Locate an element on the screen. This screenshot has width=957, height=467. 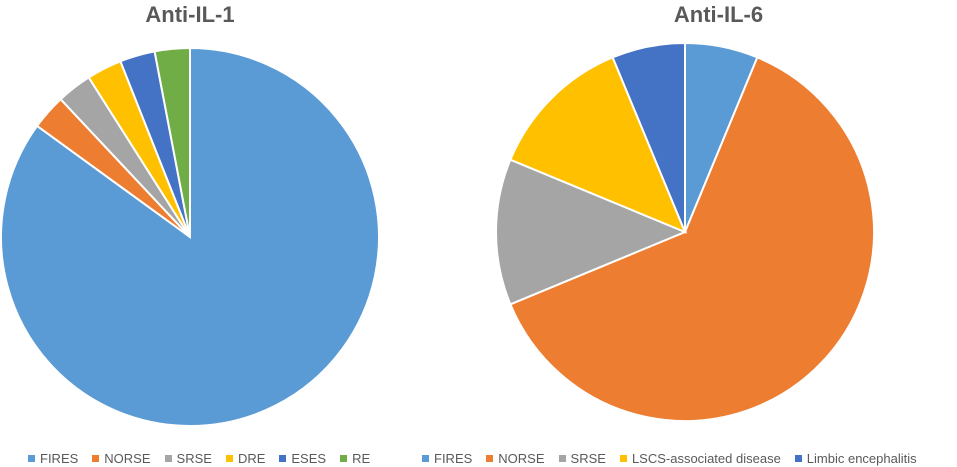
legend-item-limbic-encephalitis: Limbic encephalitis is located at coordinates (855, 458).